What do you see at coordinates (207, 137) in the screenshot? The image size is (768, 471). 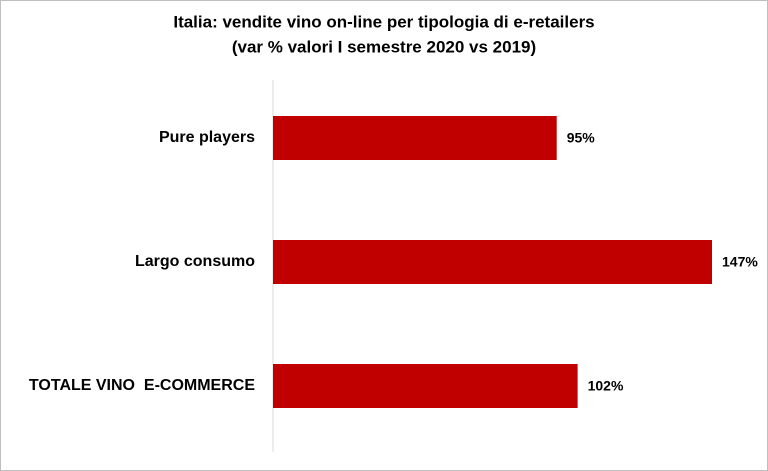 I see `category-label: Pure players` at bounding box center [207, 137].